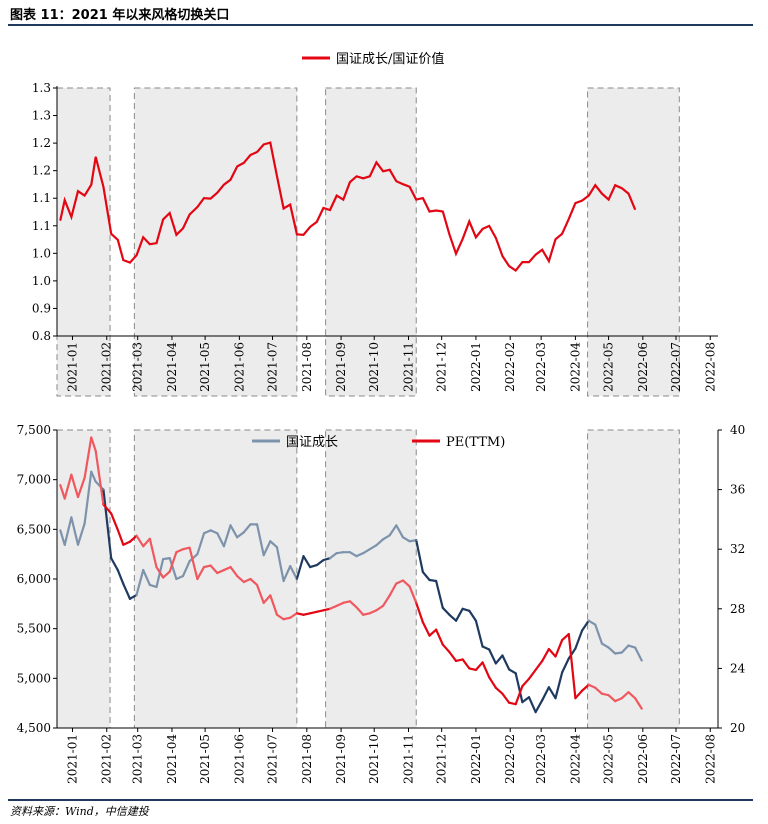  I want to click on x-tick-label-c1: 2021-09, so click(341, 367).